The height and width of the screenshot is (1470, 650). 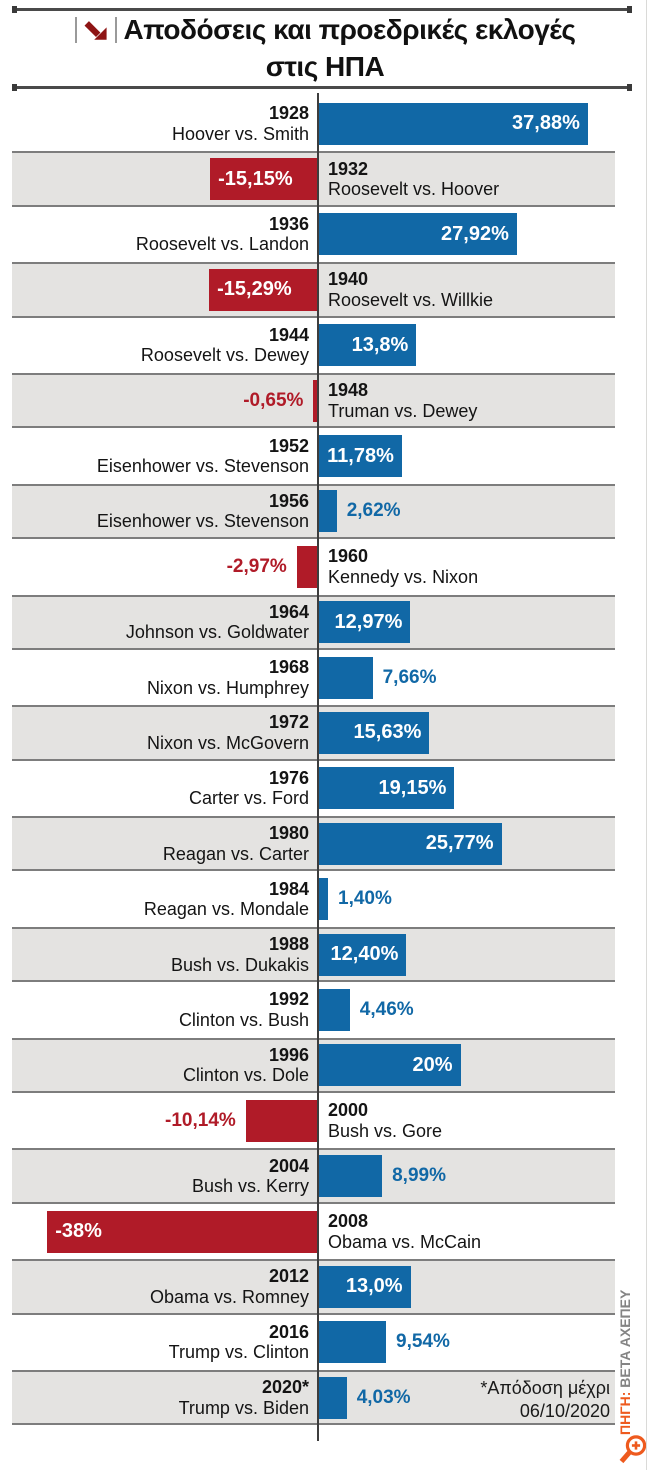 What do you see at coordinates (234, 1286) in the screenshot?
I see `row-label: 2012 Obama vs. Romney` at bounding box center [234, 1286].